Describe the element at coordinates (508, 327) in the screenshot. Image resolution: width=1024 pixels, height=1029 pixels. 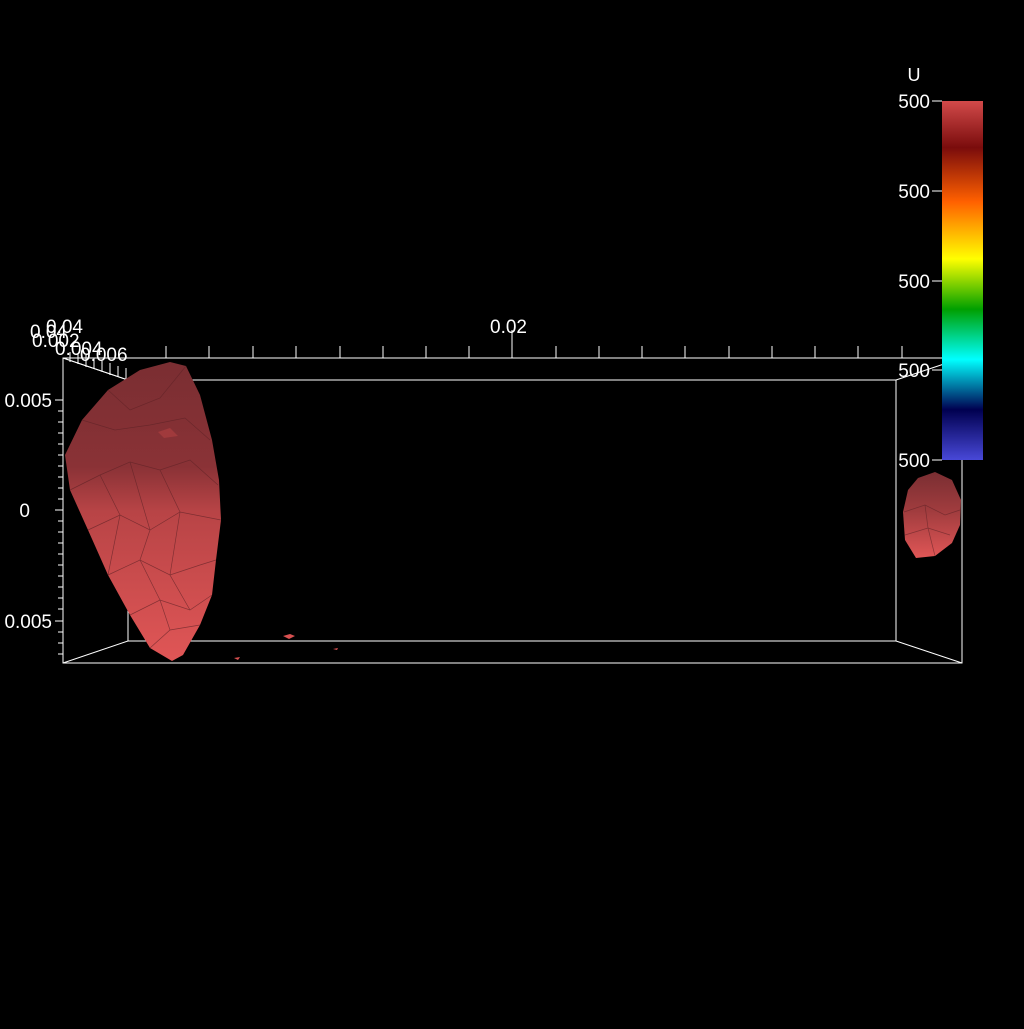
I see `top-label-1: 0.02` at that location.